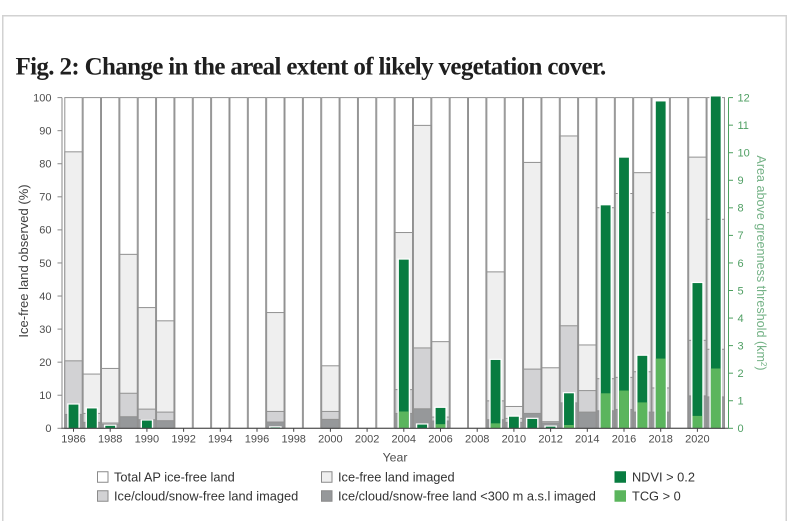 The image size is (800, 521). I want to click on svg-text: Total AP ice-free land, so click(174, 476).